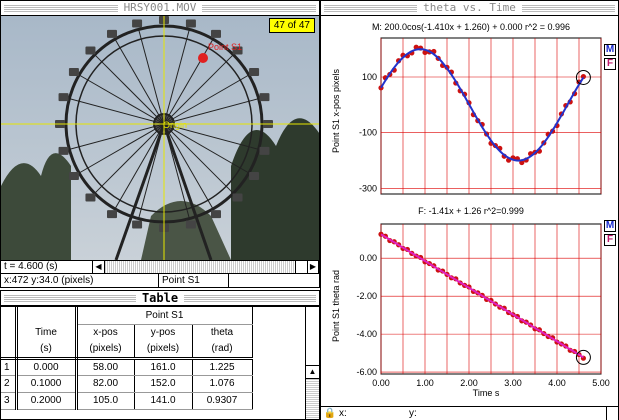  Describe the element at coordinates (513, 383) in the screenshot. I see `x-tick-label: 3.00` at that location.